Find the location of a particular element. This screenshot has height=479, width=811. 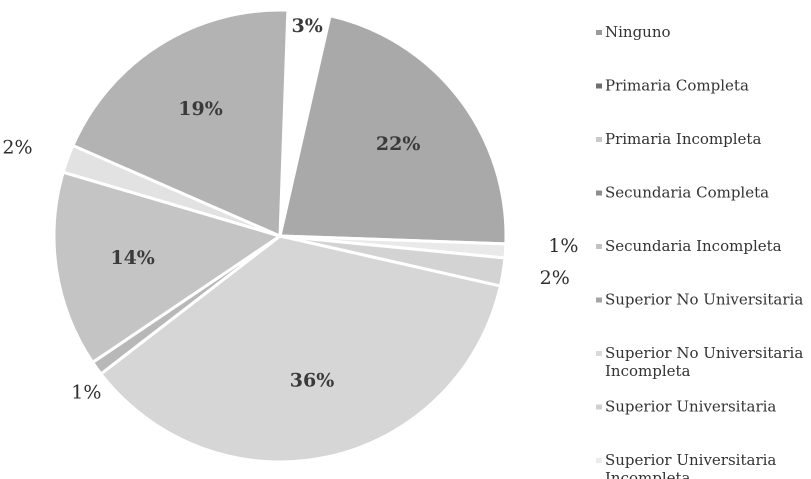

pie-data-label-6: 1% is located at coordinates (86, 393).